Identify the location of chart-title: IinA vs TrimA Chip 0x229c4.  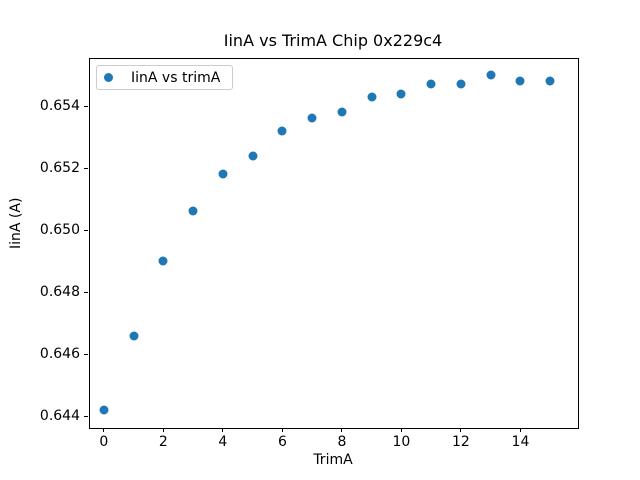
(333, 40).